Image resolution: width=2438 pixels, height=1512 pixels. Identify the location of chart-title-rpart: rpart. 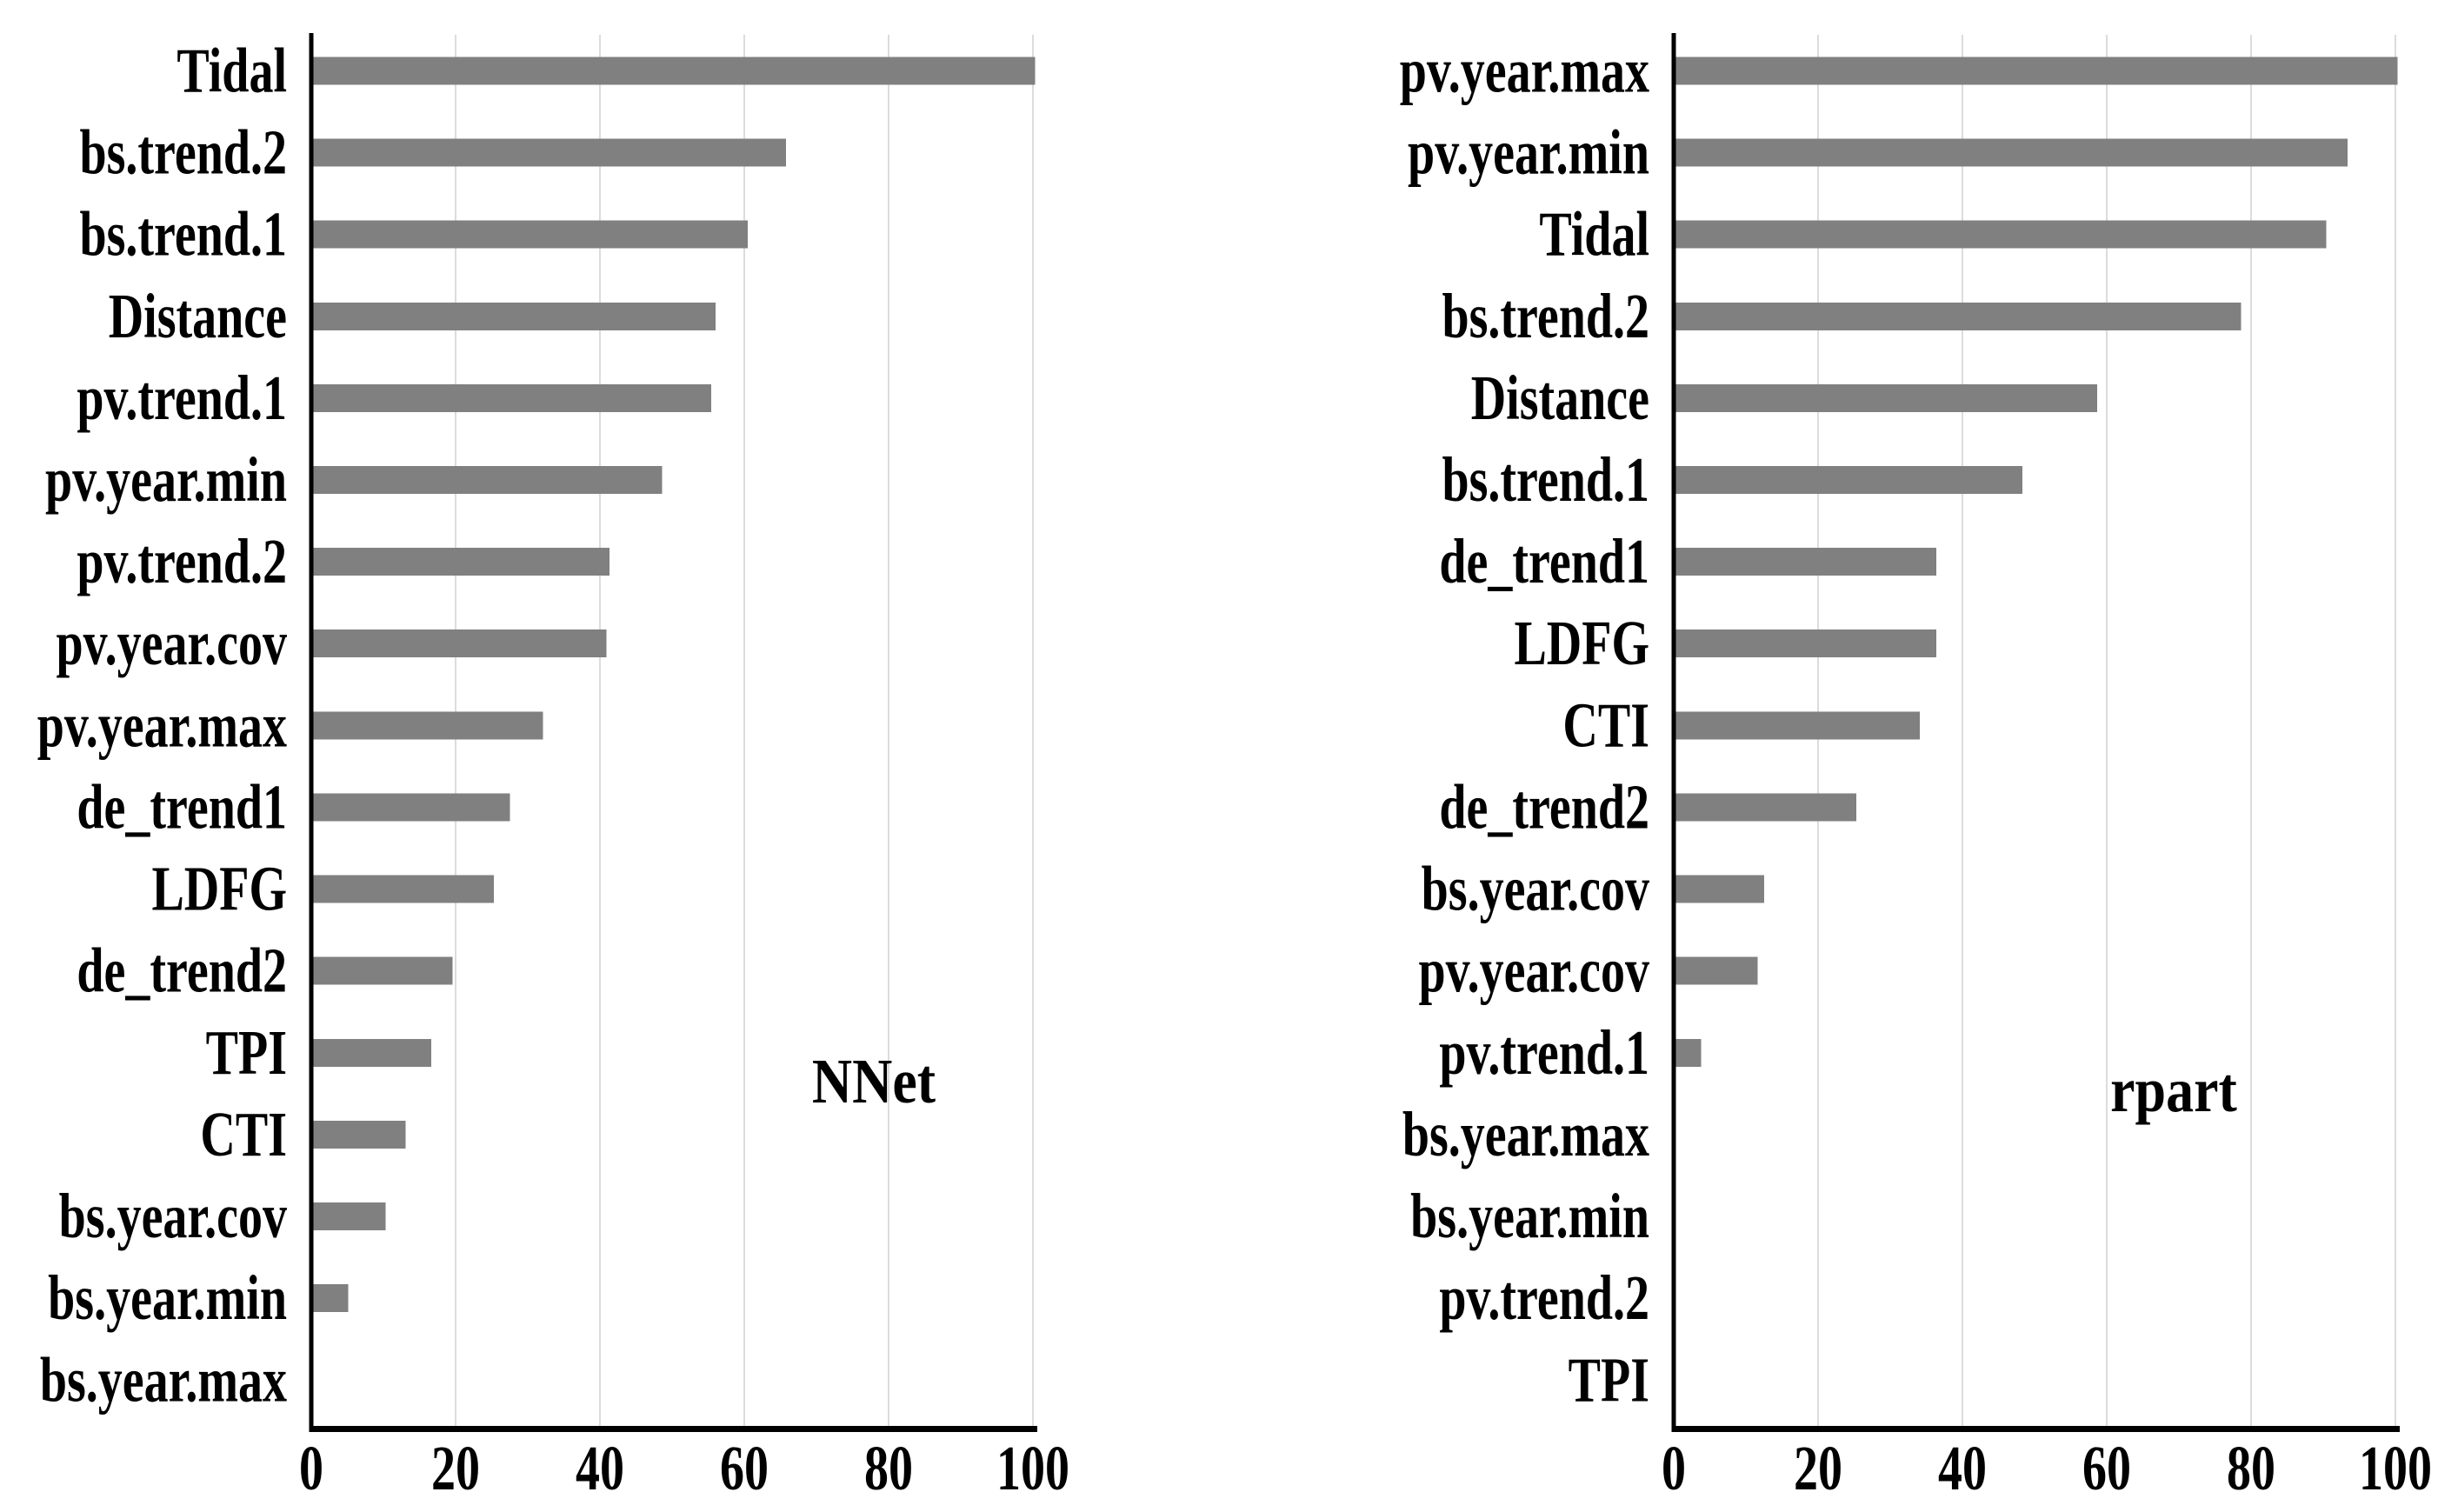
(2173, 1090).